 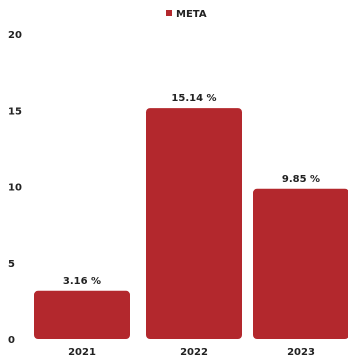 I want to click on x-tick-label-2022: 2022, so click(x=194, y=352).